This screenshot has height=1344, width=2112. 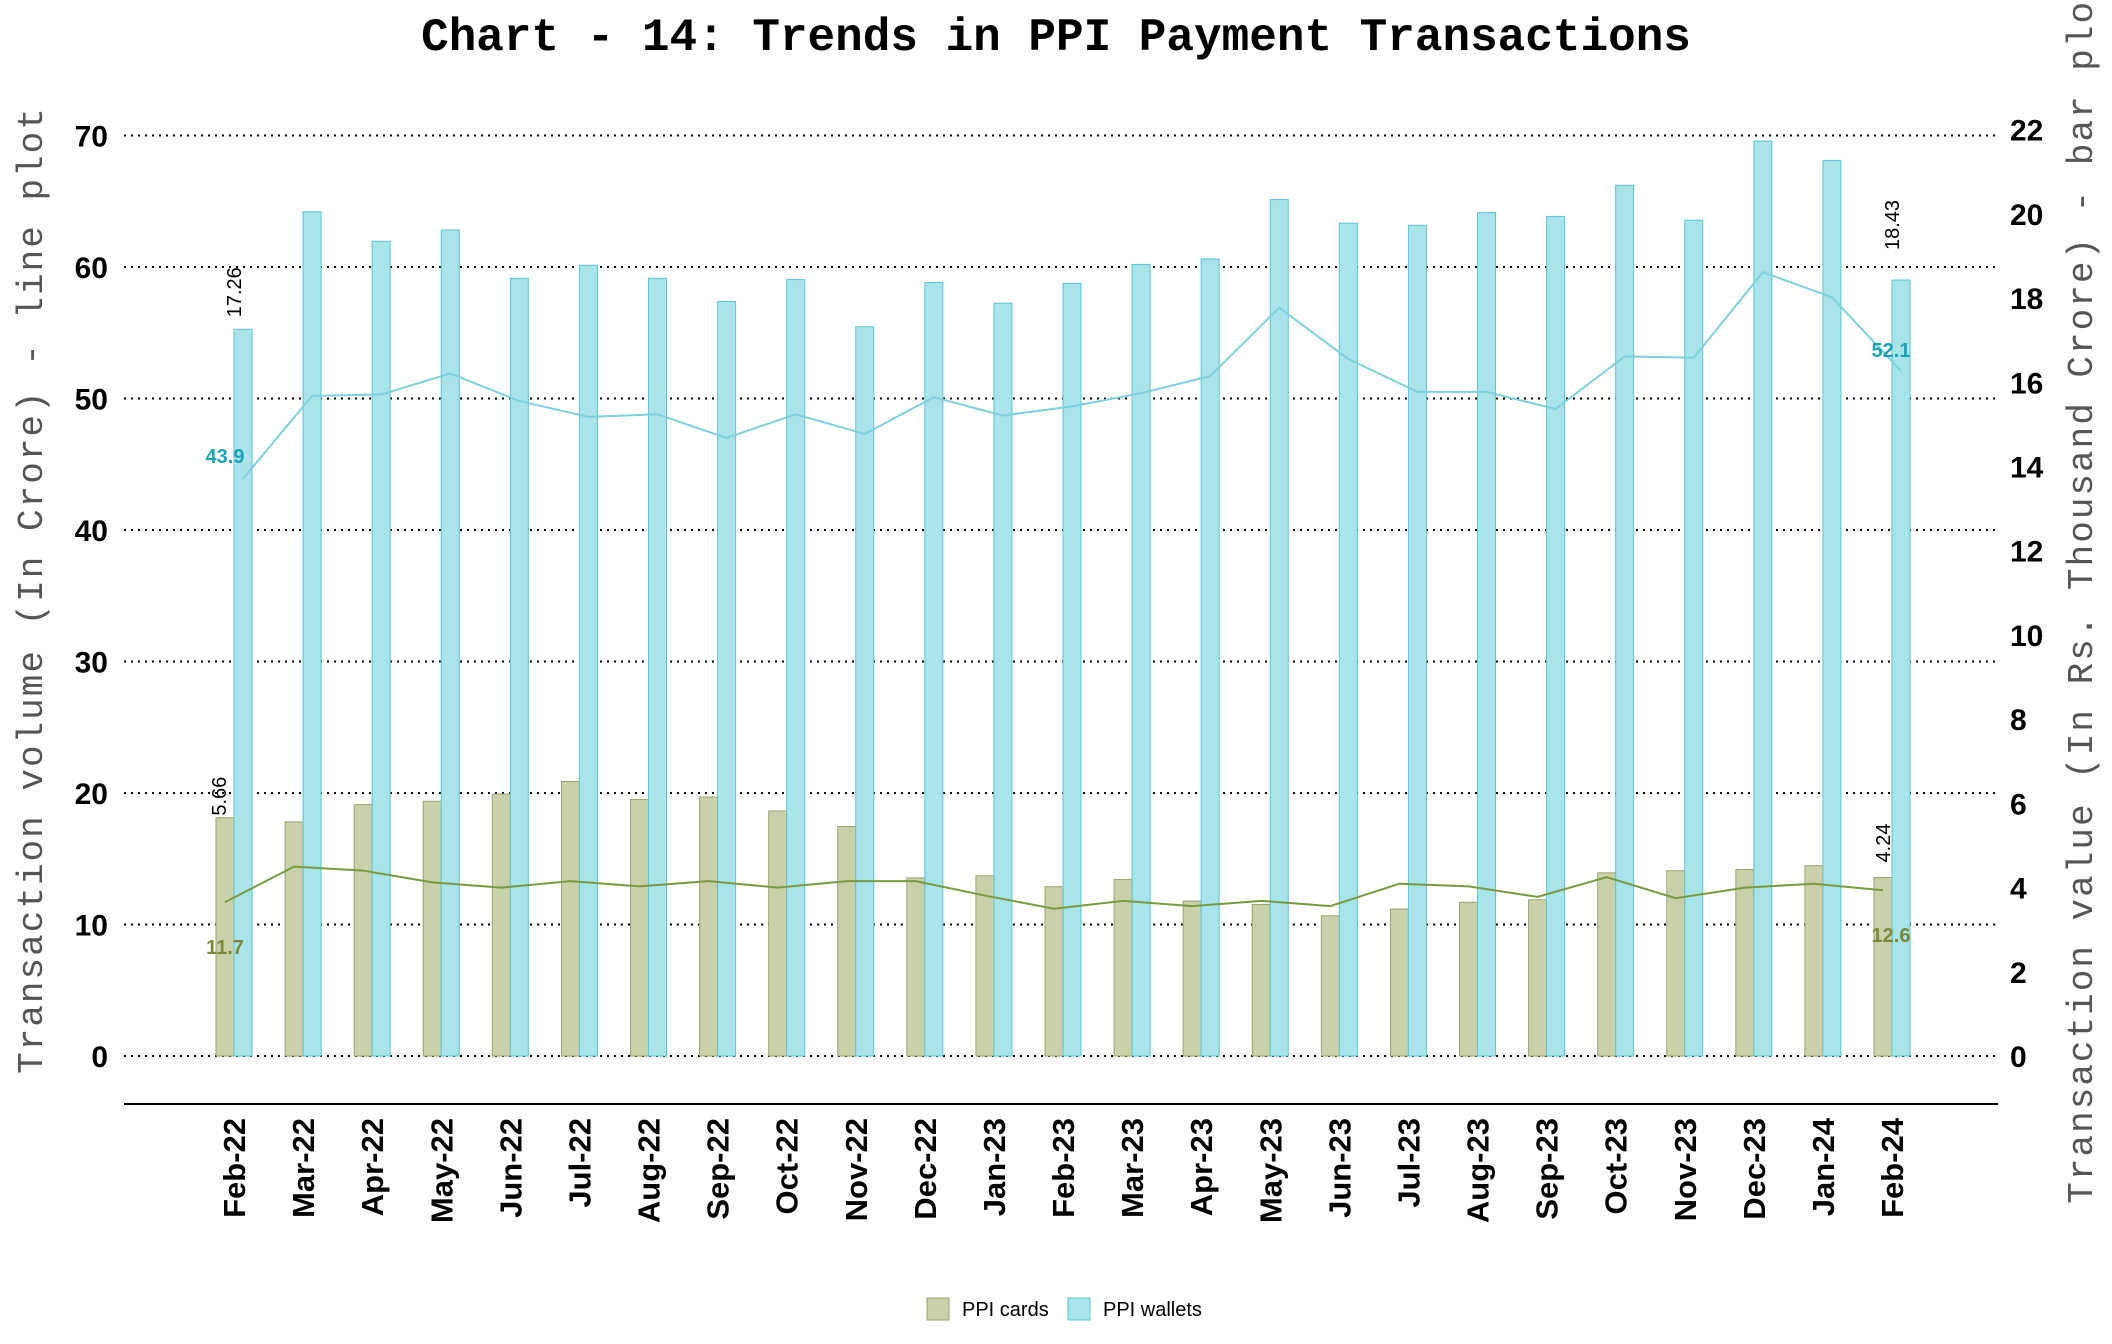 I want to click on x-tick-label: Mar-22, so click(x=303, y=1168).